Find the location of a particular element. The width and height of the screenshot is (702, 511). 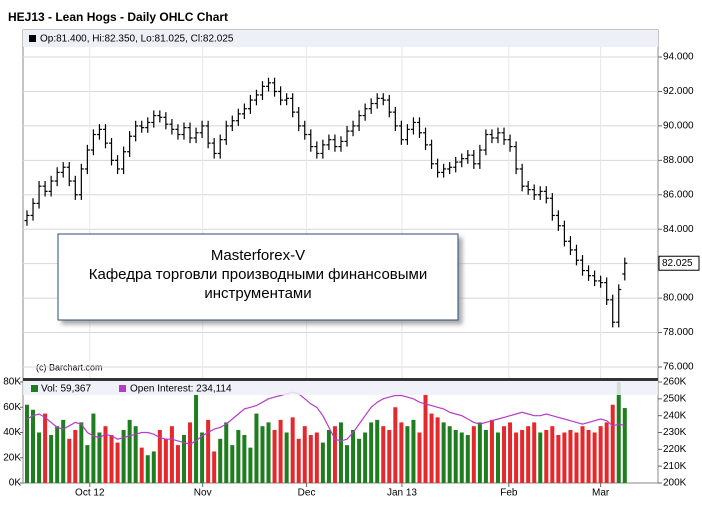

y-tick-label: 84.000 is located at coordinates (678, 229).